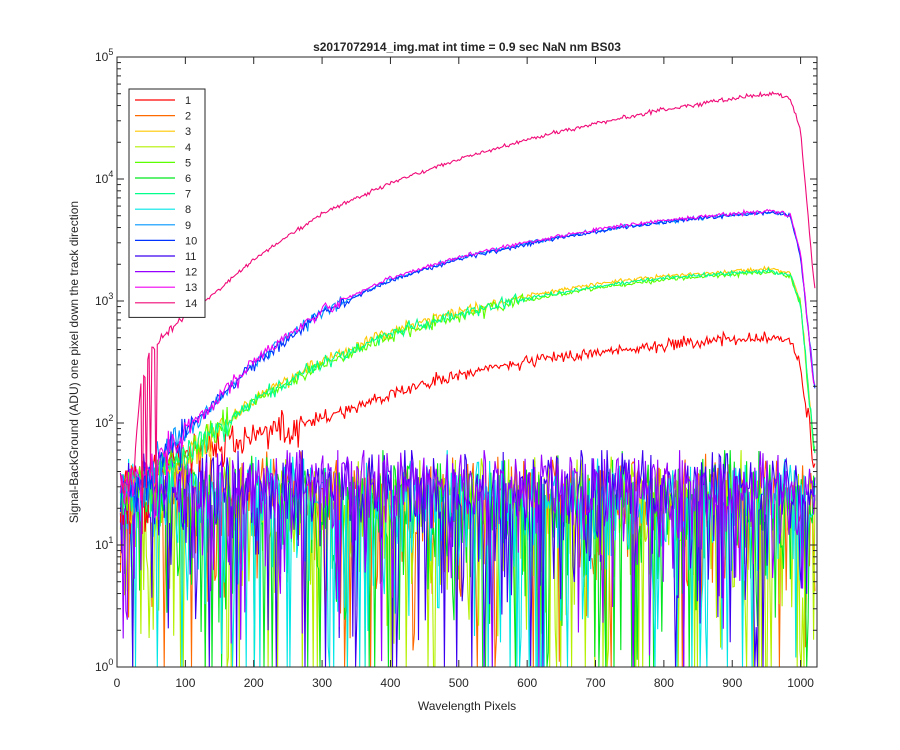 This screenshot has height=750, width=900. Describe the element at coordinates (104, 299) in the screenshot. I see `y-tick-label: 10³` at that location.